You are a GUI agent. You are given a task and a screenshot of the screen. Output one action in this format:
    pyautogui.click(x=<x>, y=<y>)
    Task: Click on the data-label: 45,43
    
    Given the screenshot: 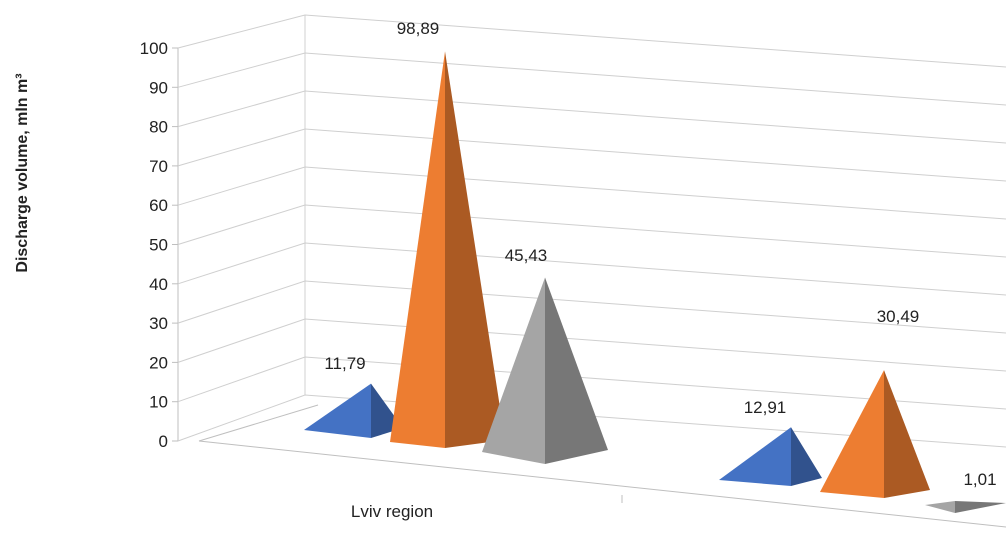 What is the action you would take?
    pyautogui.click(x=526, y=255)
    